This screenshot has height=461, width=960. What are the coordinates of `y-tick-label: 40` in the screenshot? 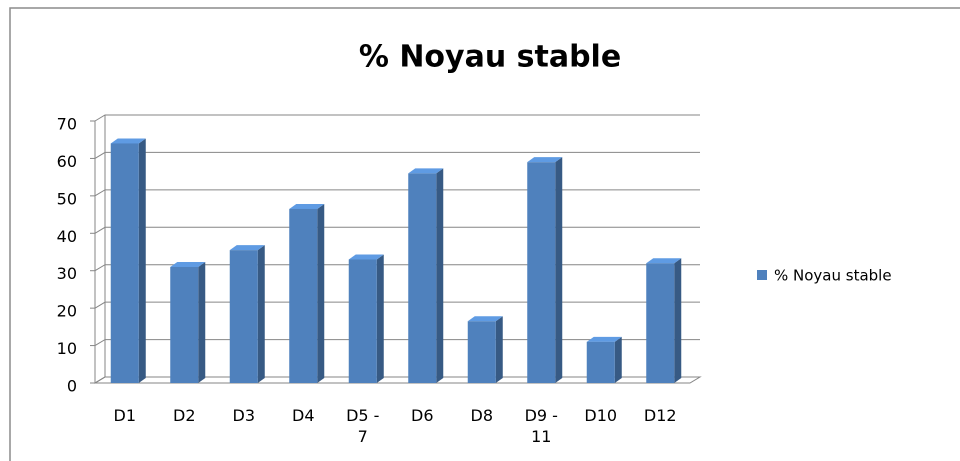 It's located at (67, 236).